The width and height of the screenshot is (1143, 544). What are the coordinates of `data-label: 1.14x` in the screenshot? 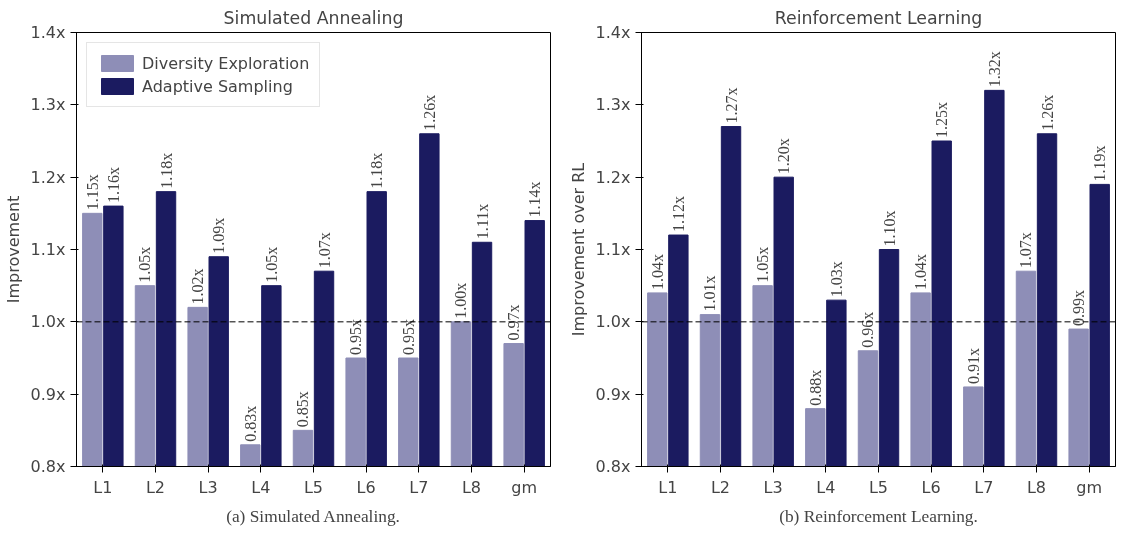 It's located at (535, 199).